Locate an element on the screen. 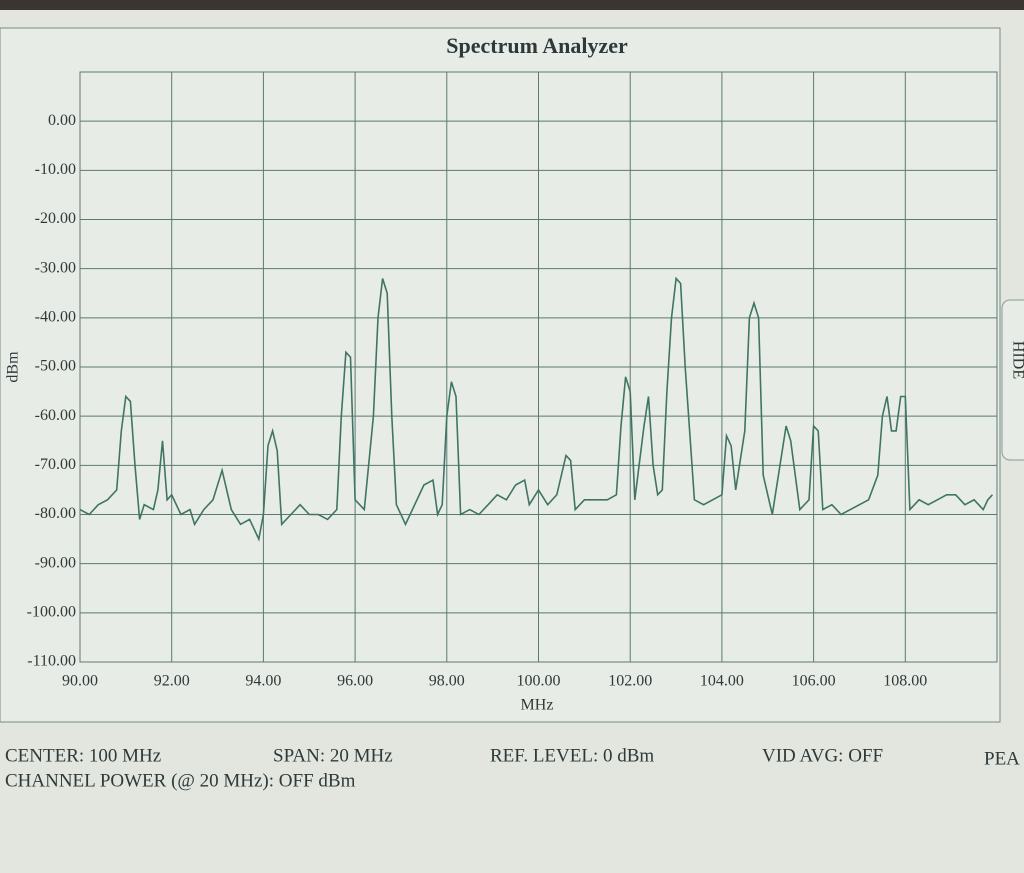 The image size is (1024, 873). x-tick-label: 90.00 is located at coordinates (80, 681).